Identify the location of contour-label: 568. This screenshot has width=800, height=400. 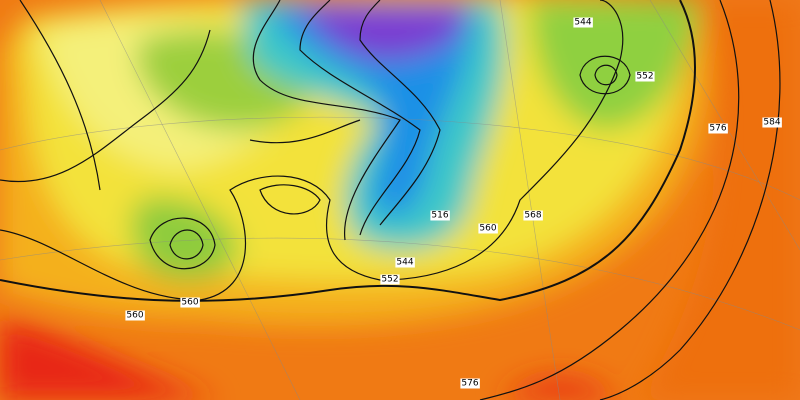
(532, 216).